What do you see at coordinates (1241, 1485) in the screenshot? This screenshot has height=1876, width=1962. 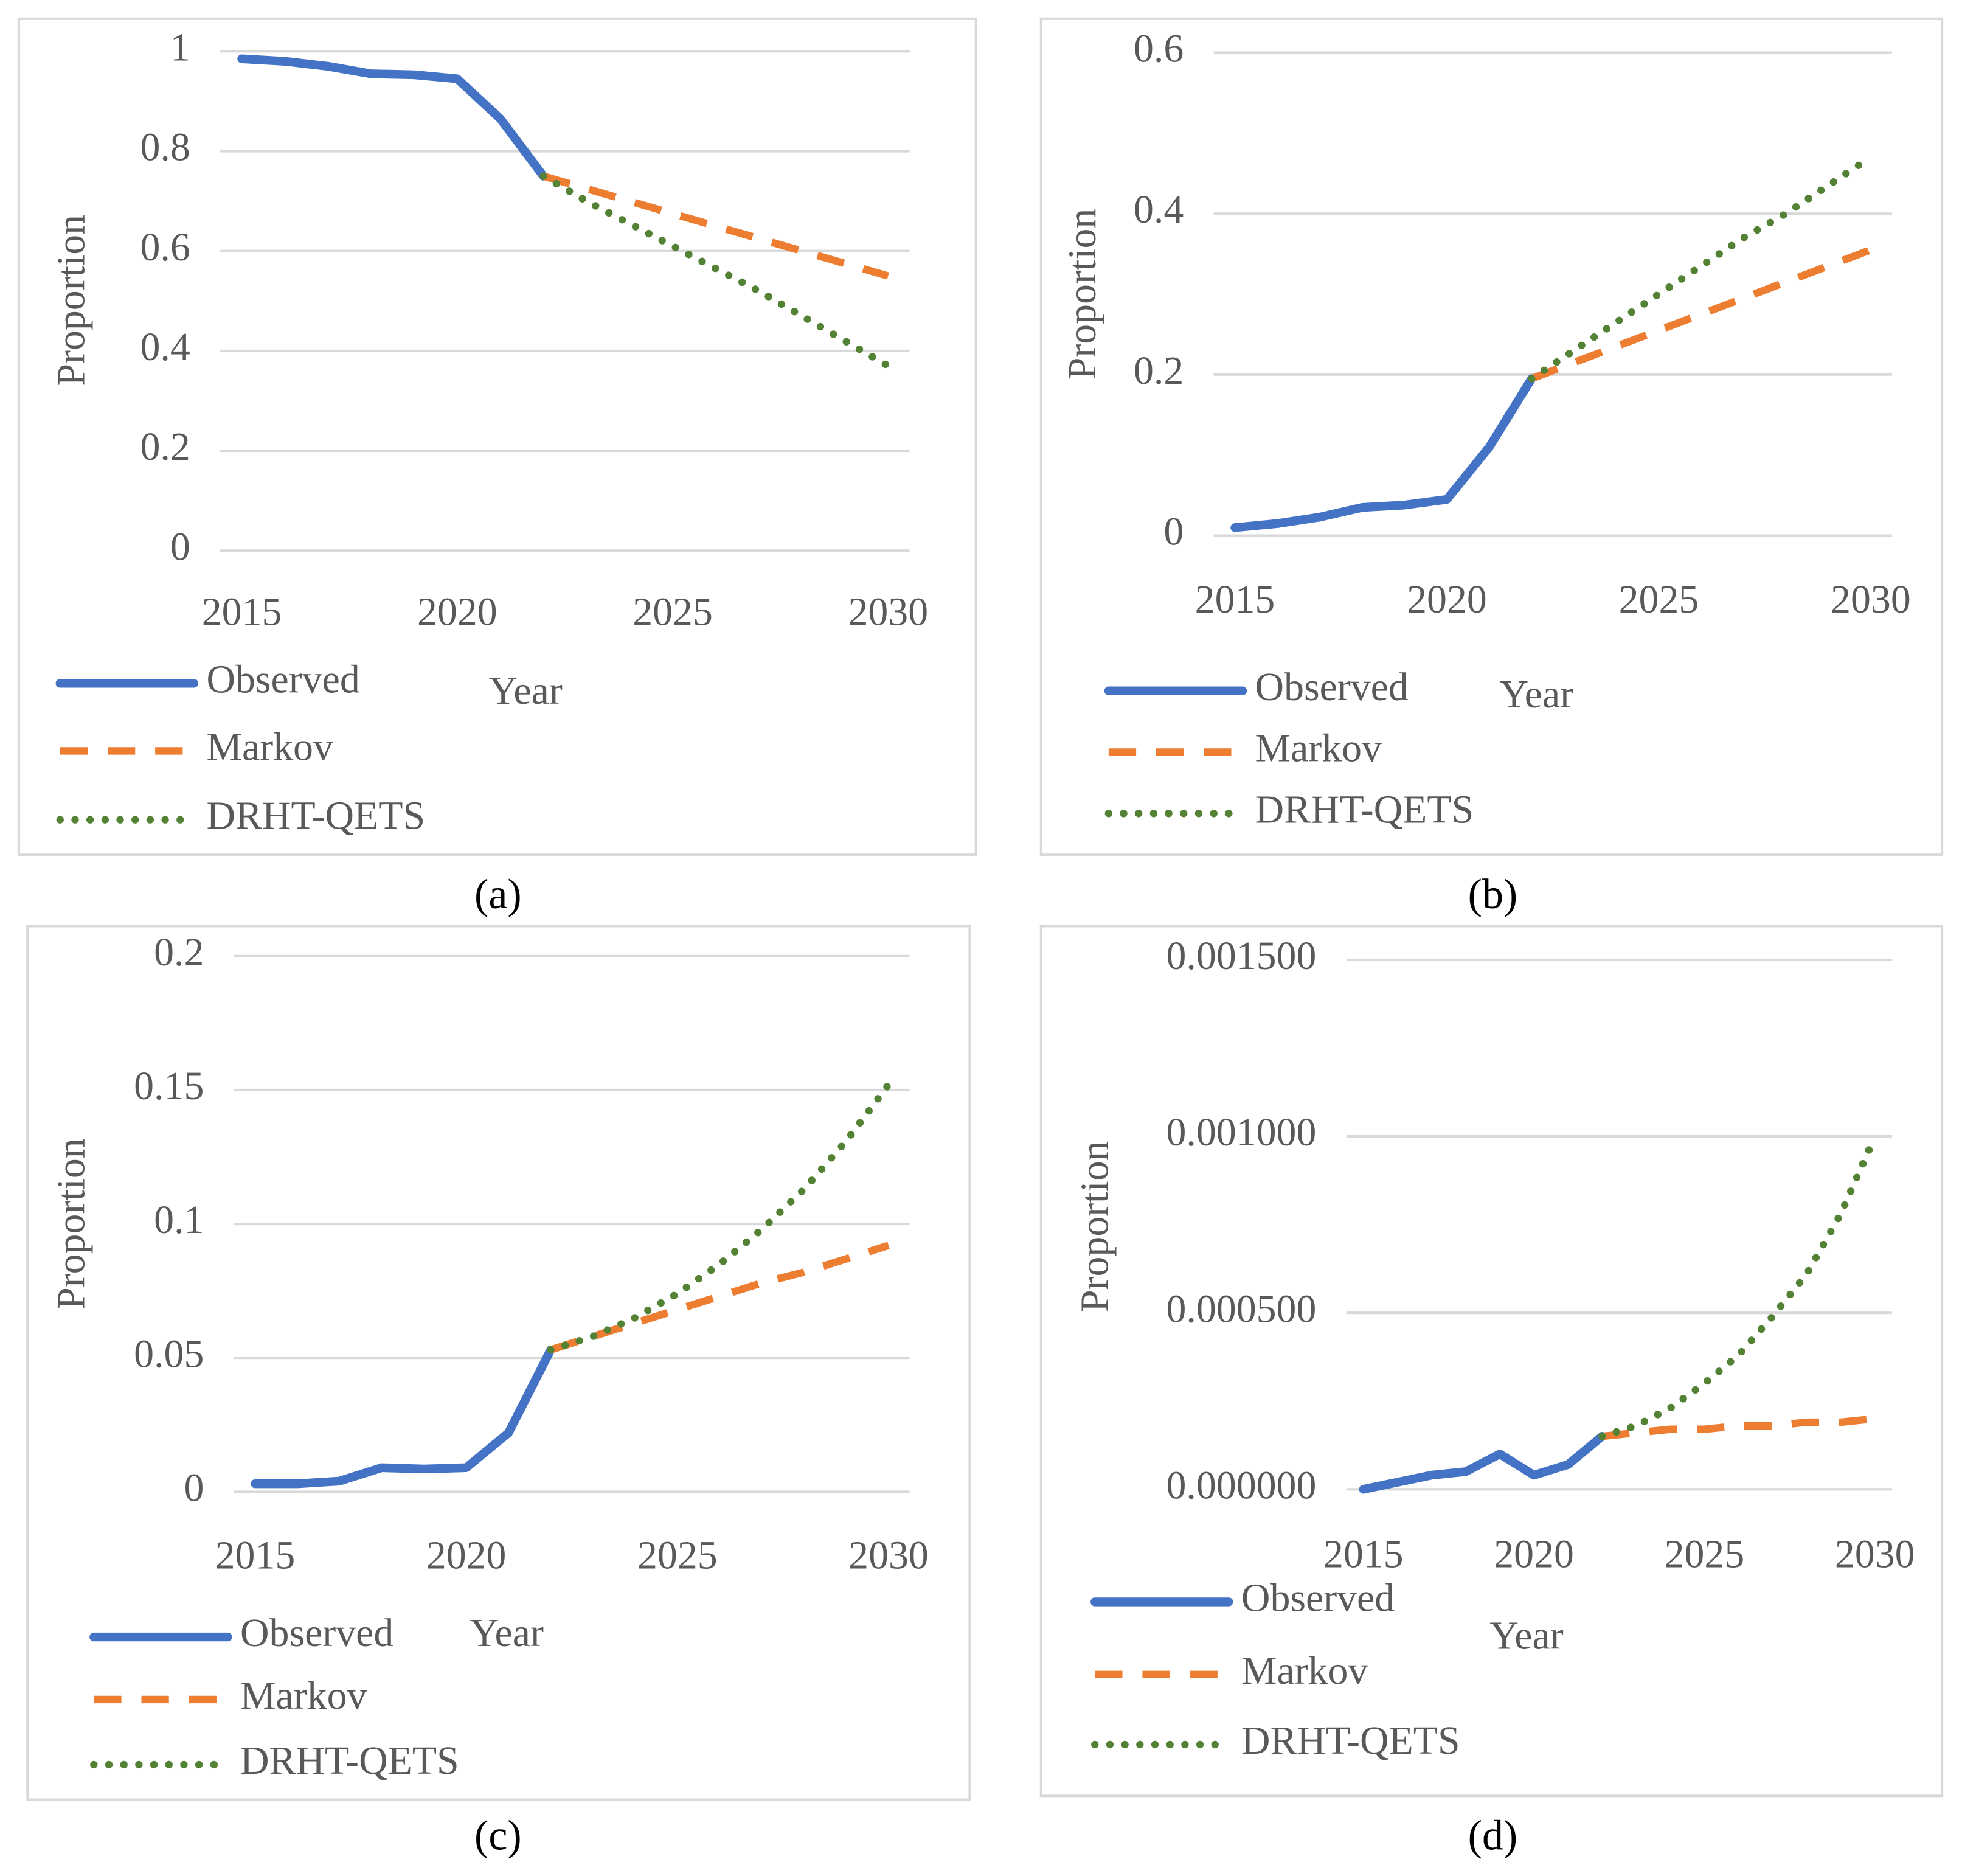 I see `y-tick-label: 0.000000` at bounding box center [1241, 1485].